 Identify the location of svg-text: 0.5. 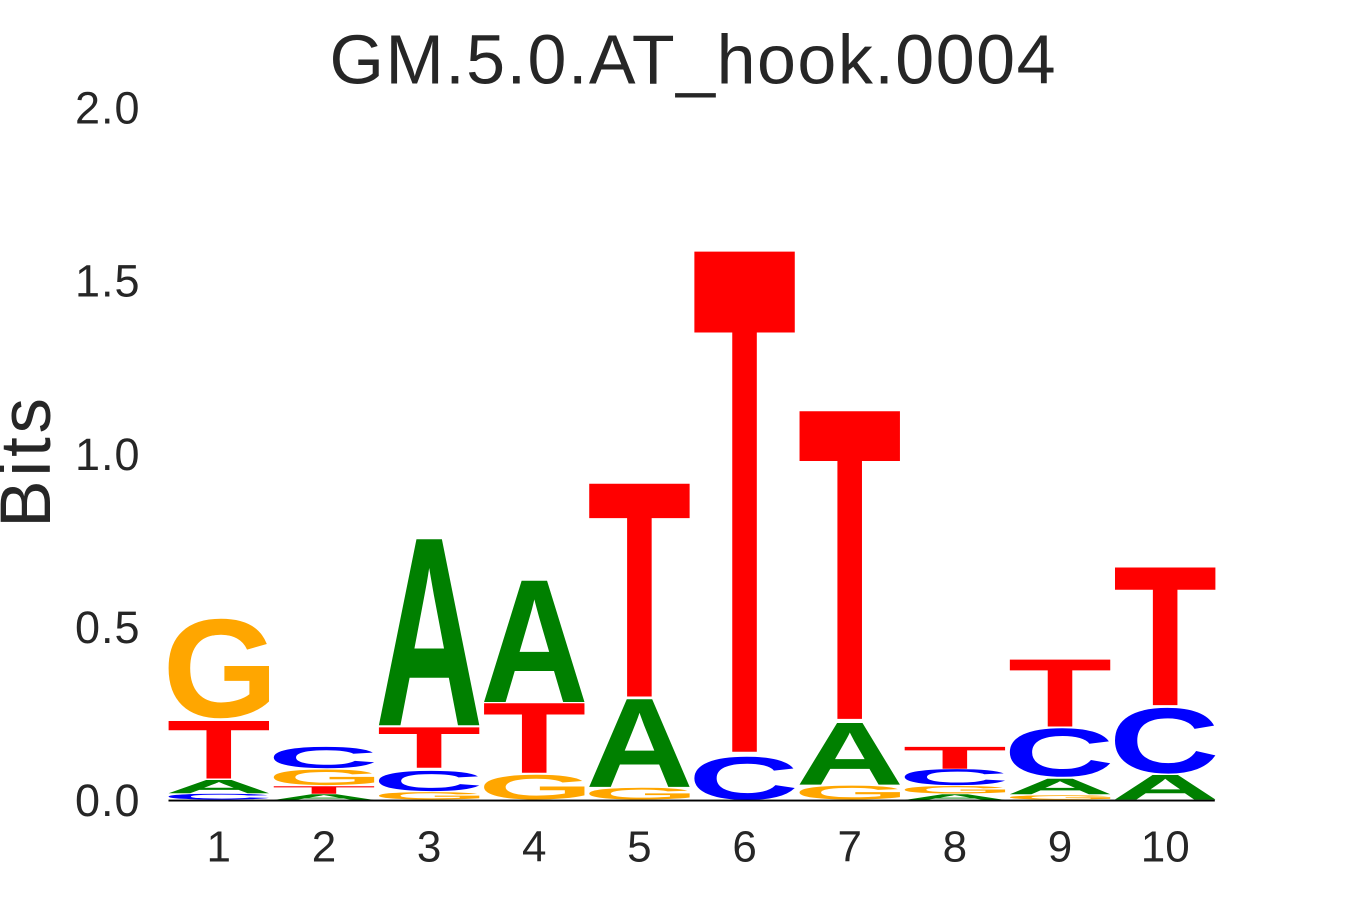
(108, 627).